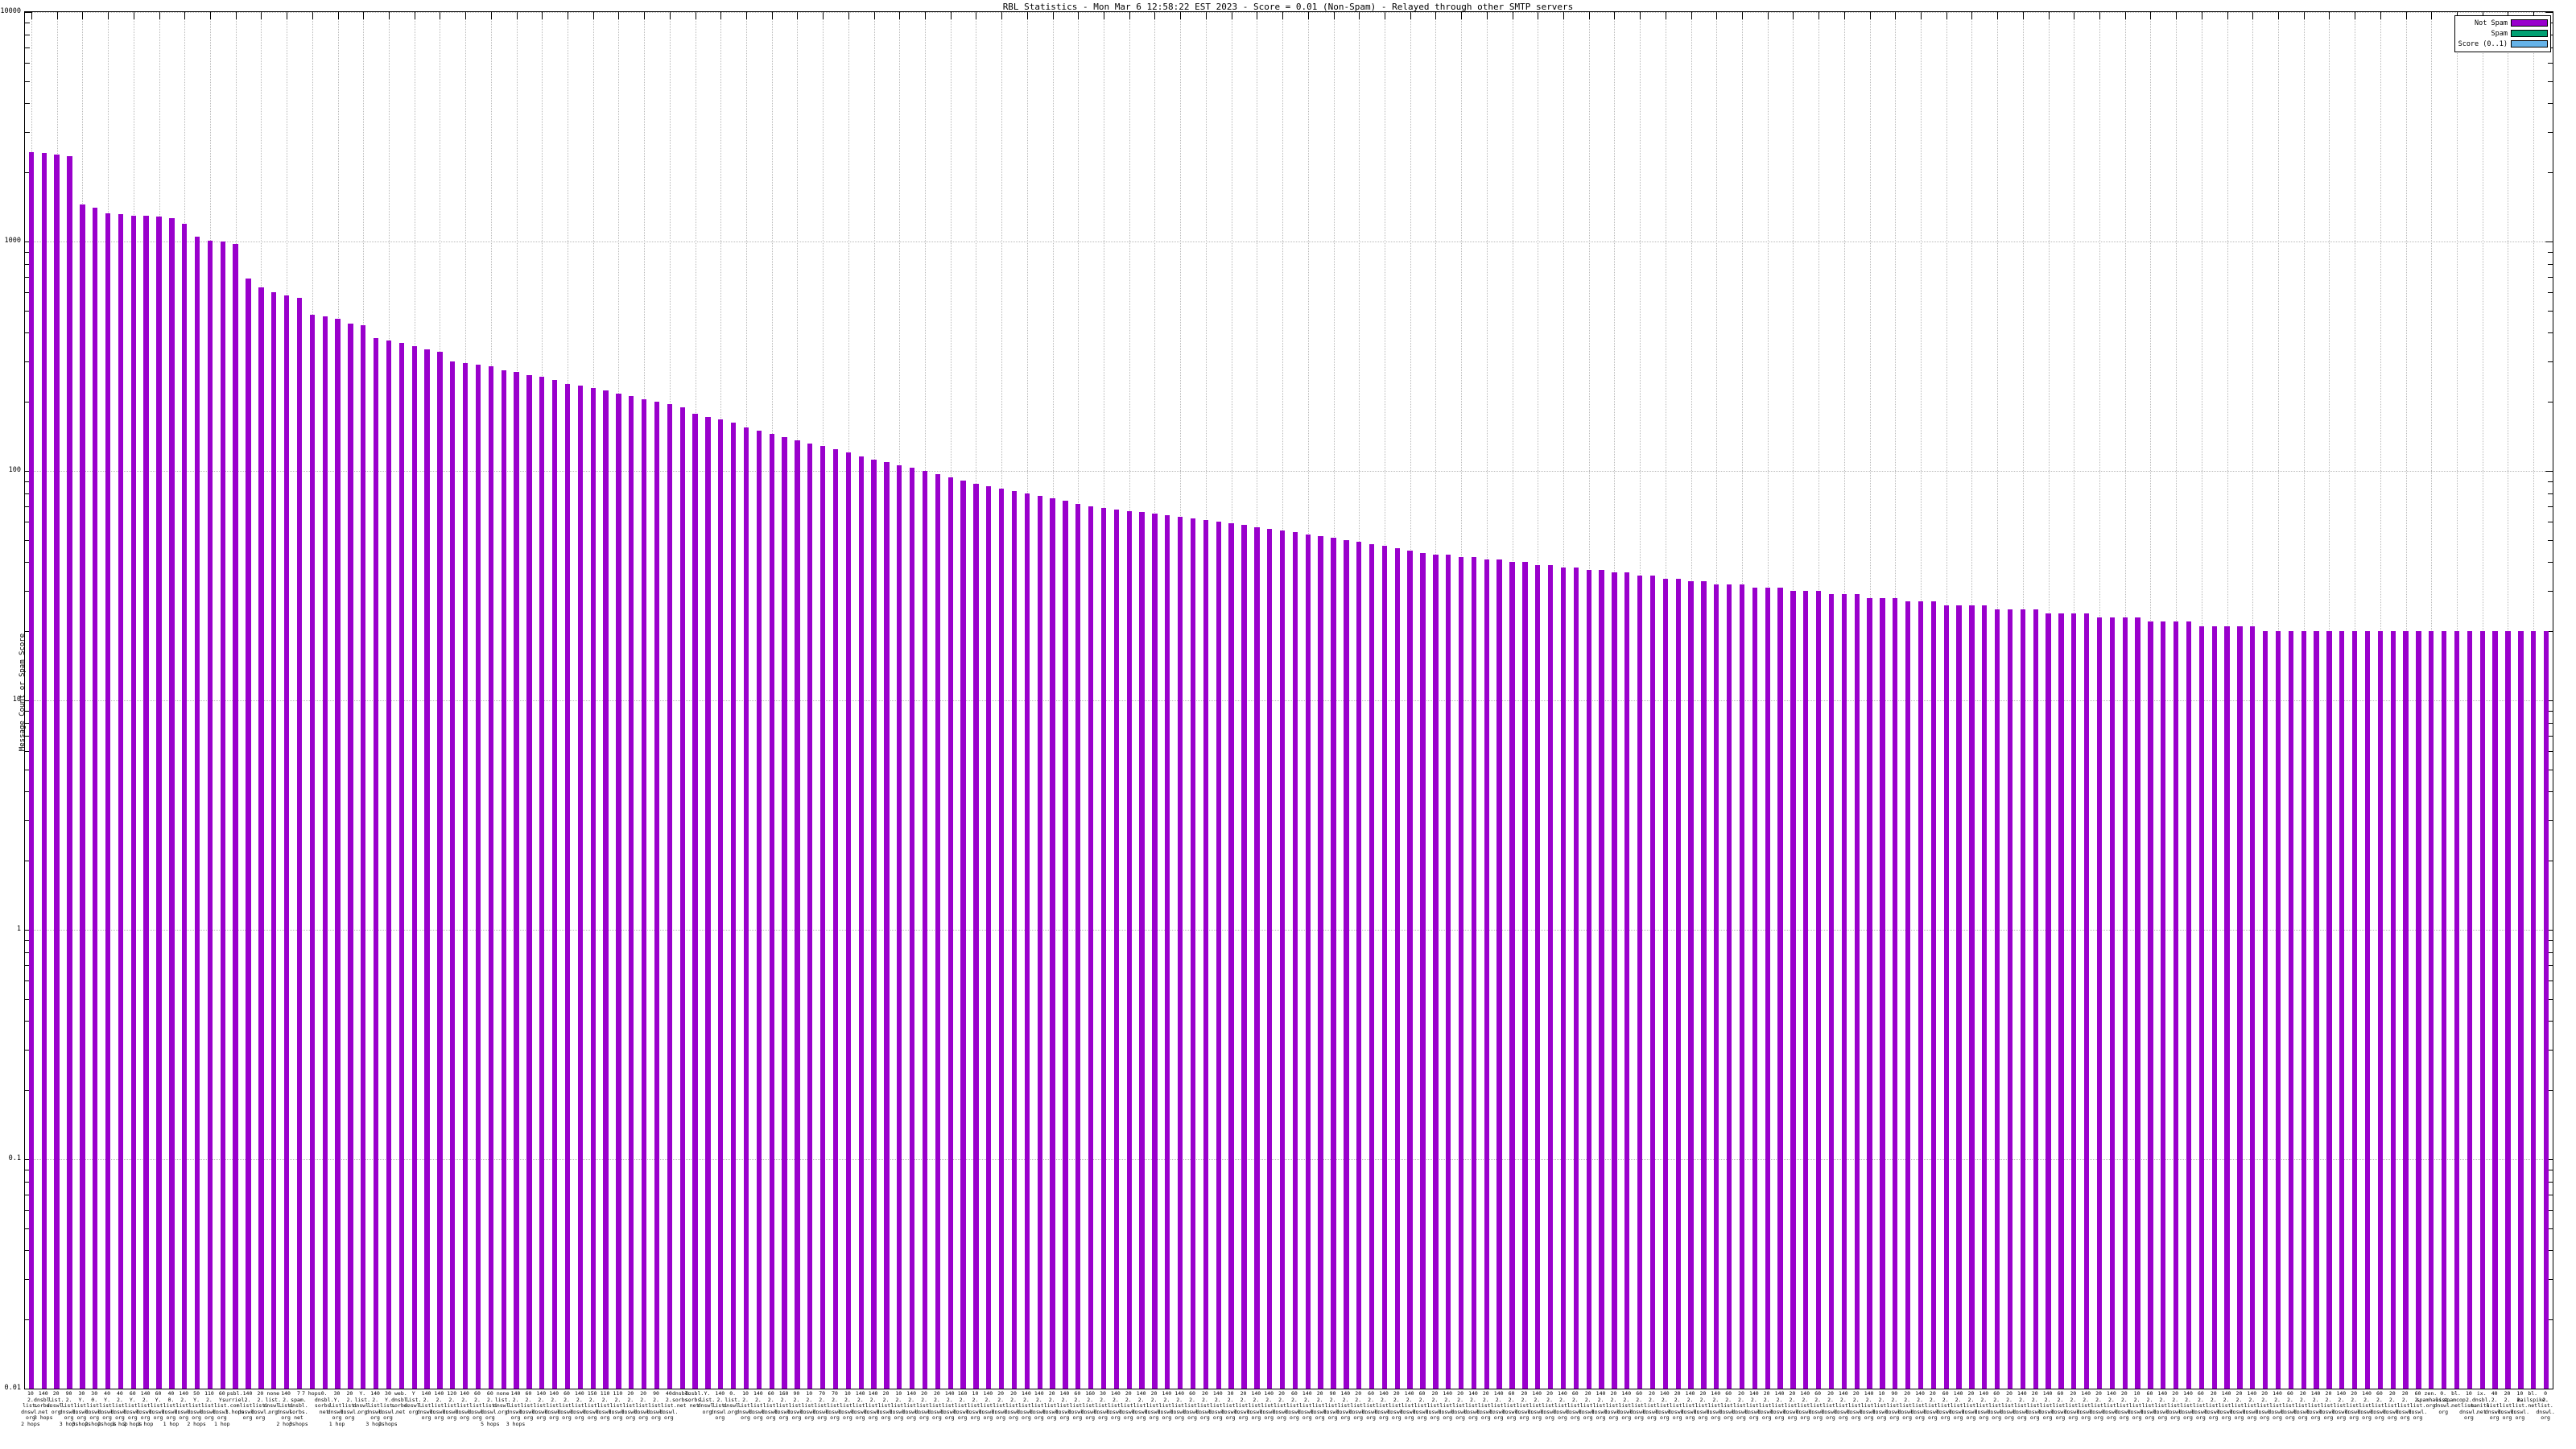 Image resolution: width=2576 pixels, height=1449 pixels. What do you see at coordinates (171, 1408) in the screenshot?
I see `x-tick-label: 40 0. list. dnswl. org 1 hop` at bounding box center [171, 1408].